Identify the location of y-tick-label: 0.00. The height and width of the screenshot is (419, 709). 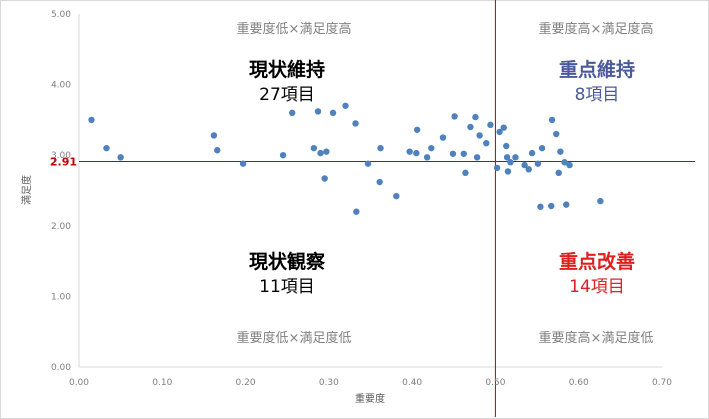
(61, 368).